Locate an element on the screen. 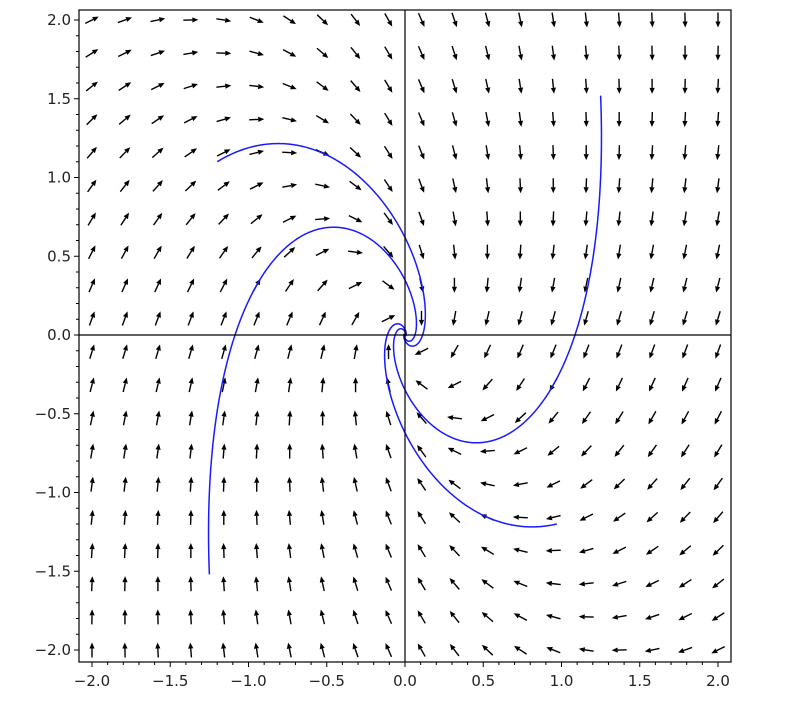 This screenshot has width=786, height=704. y-tick-label: −1.5 is located at coordinates (53, 571).